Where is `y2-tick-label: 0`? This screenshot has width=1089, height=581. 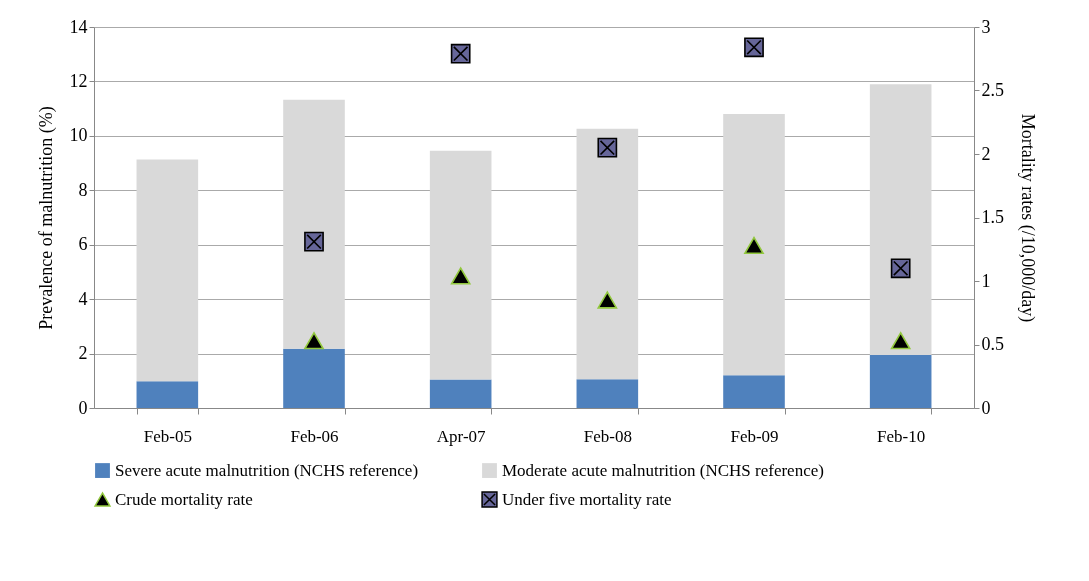 y2-tick-label: 0 is located at coordinates (986, 407).